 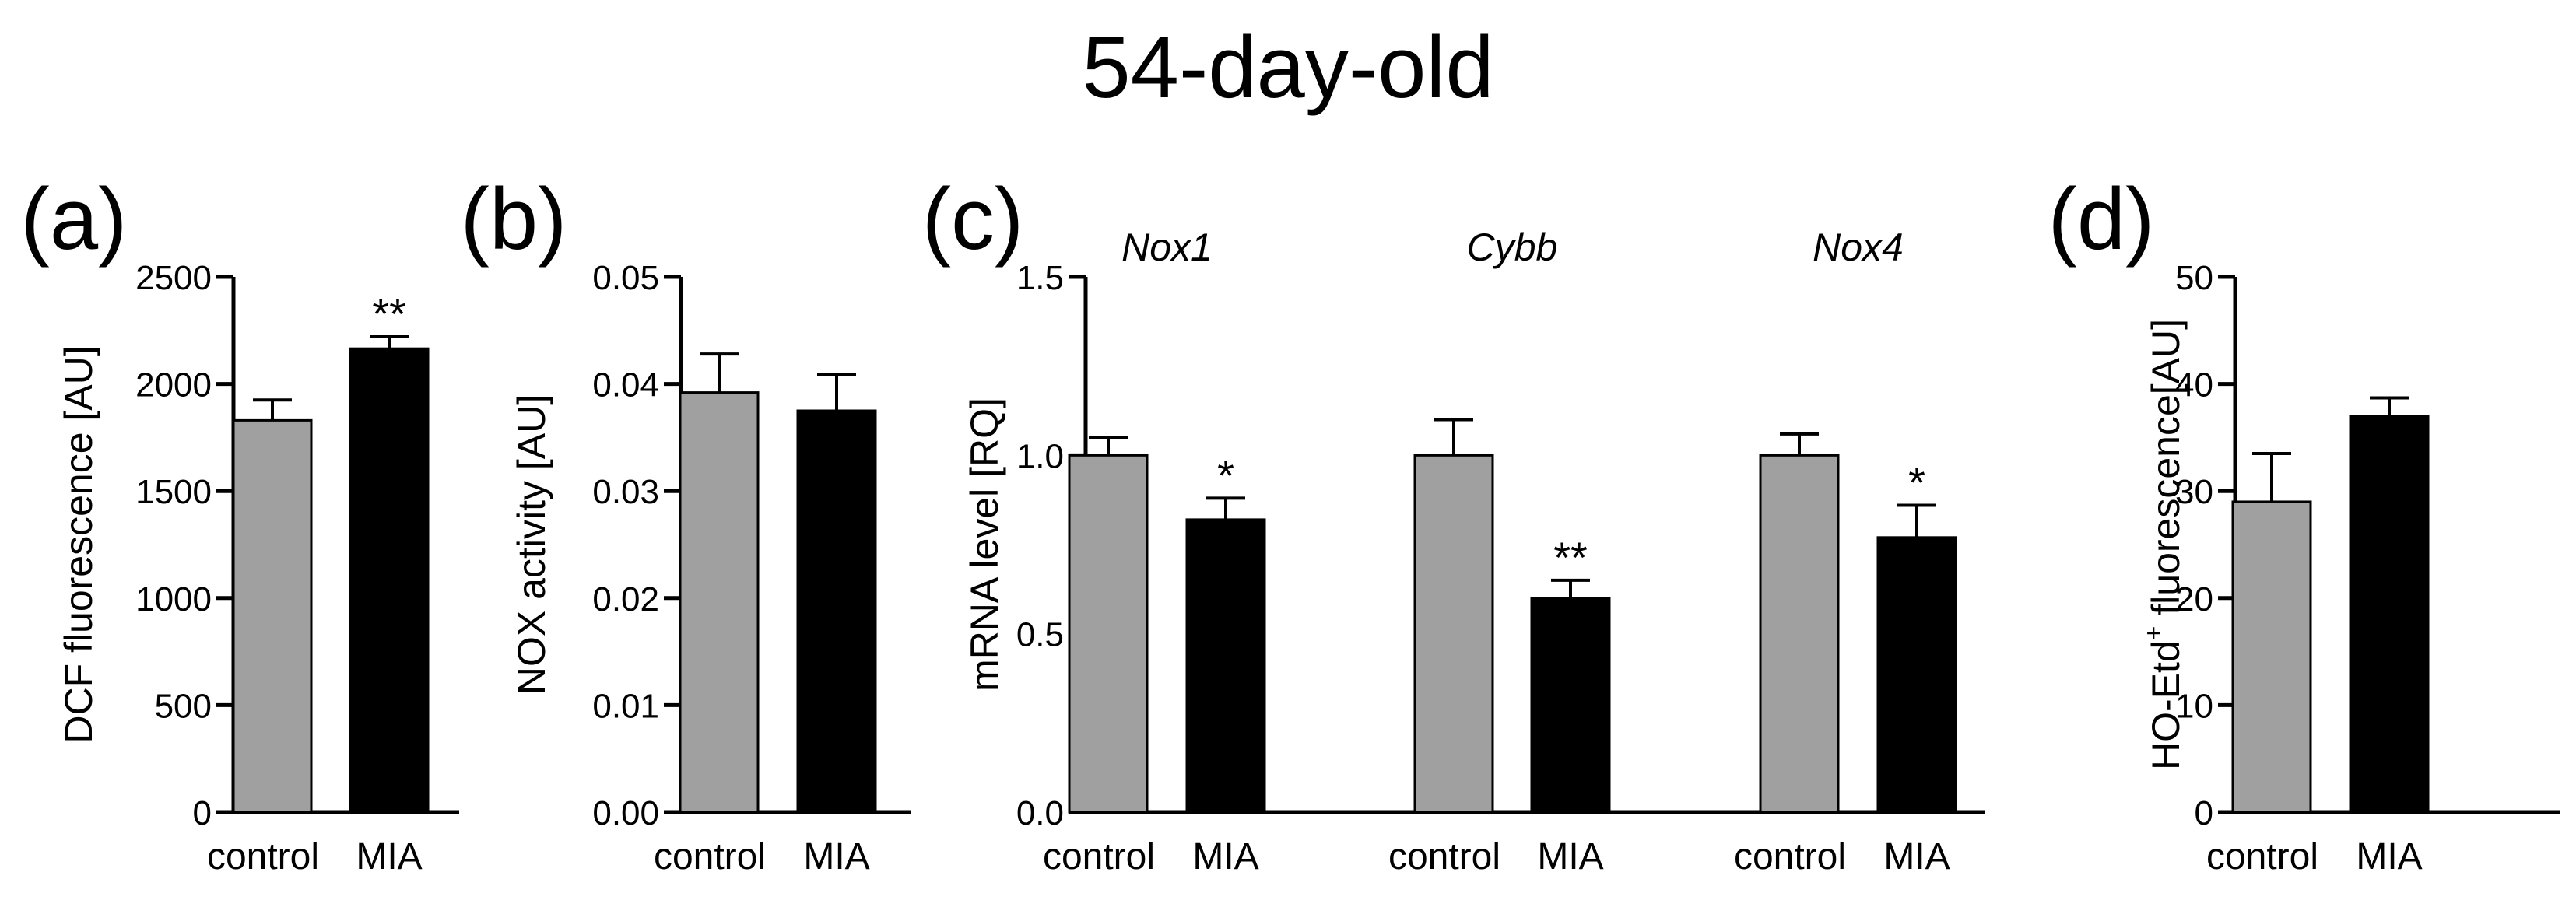 I want to click on y-tick-label: 30, so click(x=2194, y=492).